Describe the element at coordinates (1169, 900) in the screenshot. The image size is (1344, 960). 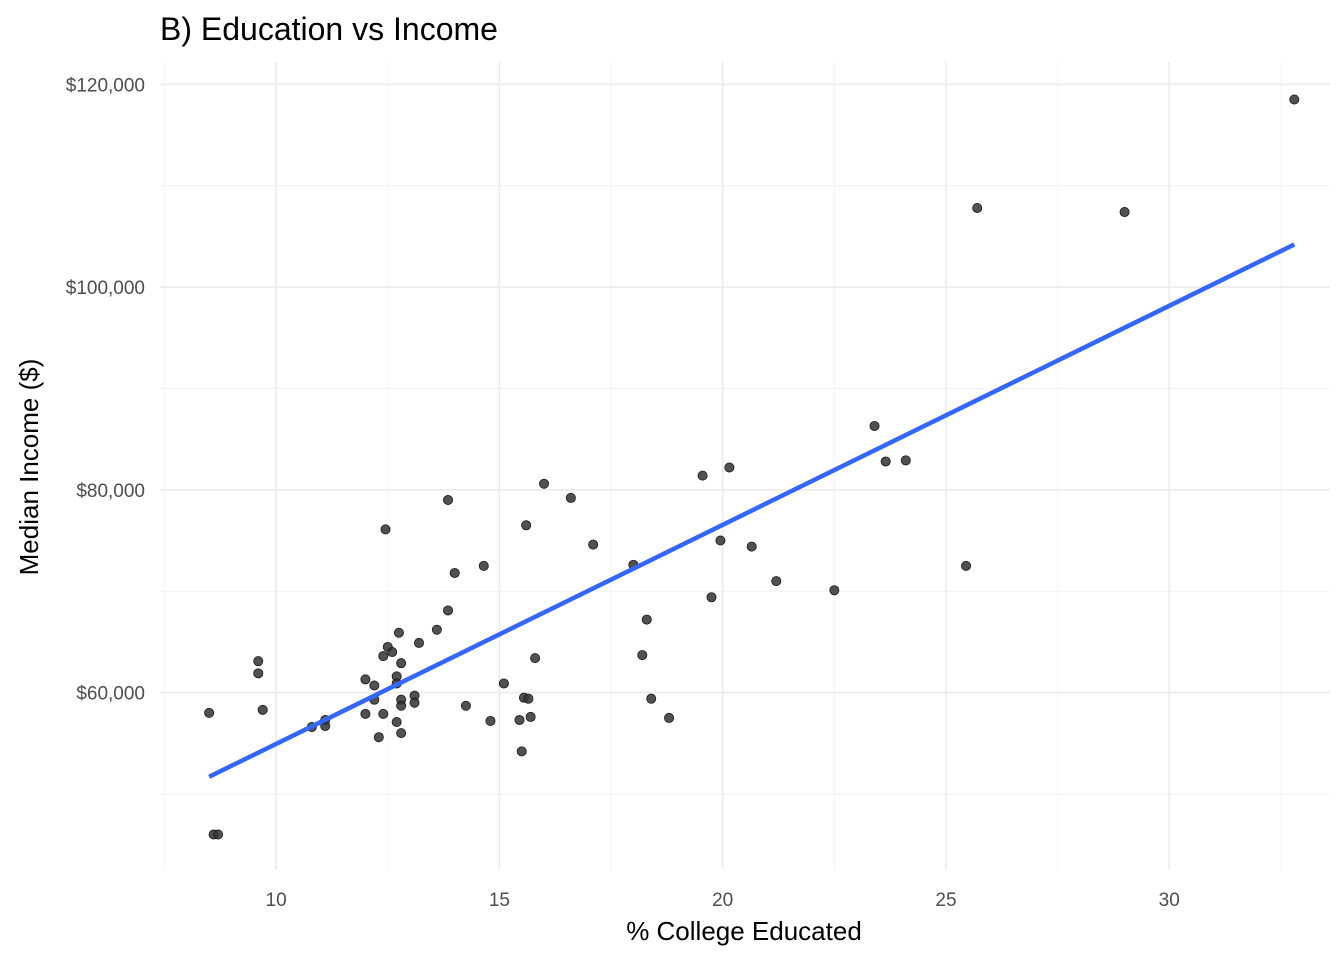
I see `x-tick-label: 30` at that location.